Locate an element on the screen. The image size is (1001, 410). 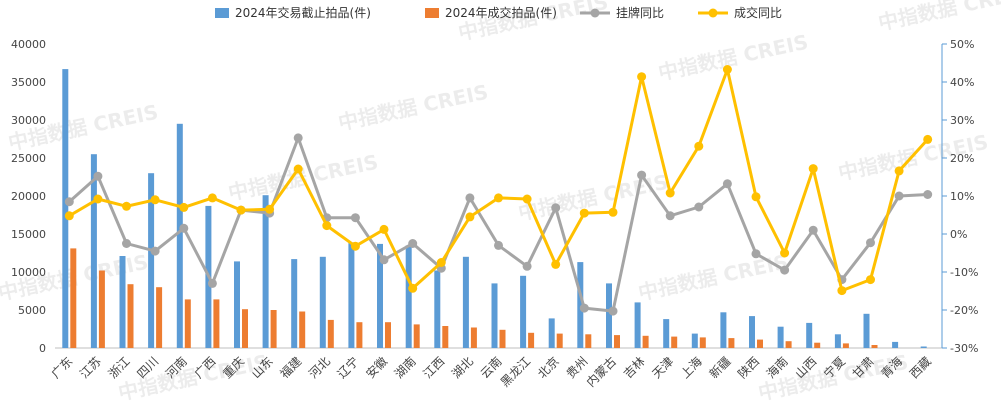
category-label: 浙江 is located at coordinates (119, 367).